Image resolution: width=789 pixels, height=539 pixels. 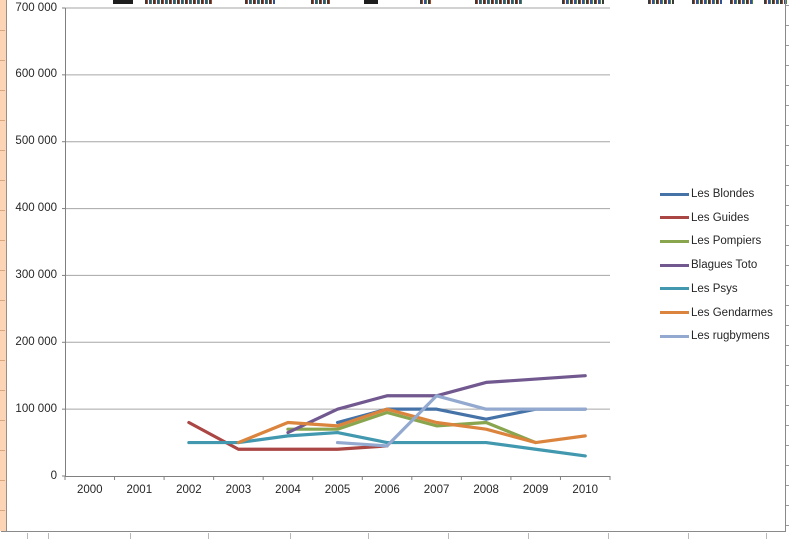 What do you see at coordinates (726, 241) in the screenshot?
I see `legend-label: Les Pompiers` at bounding box center [726, 241].